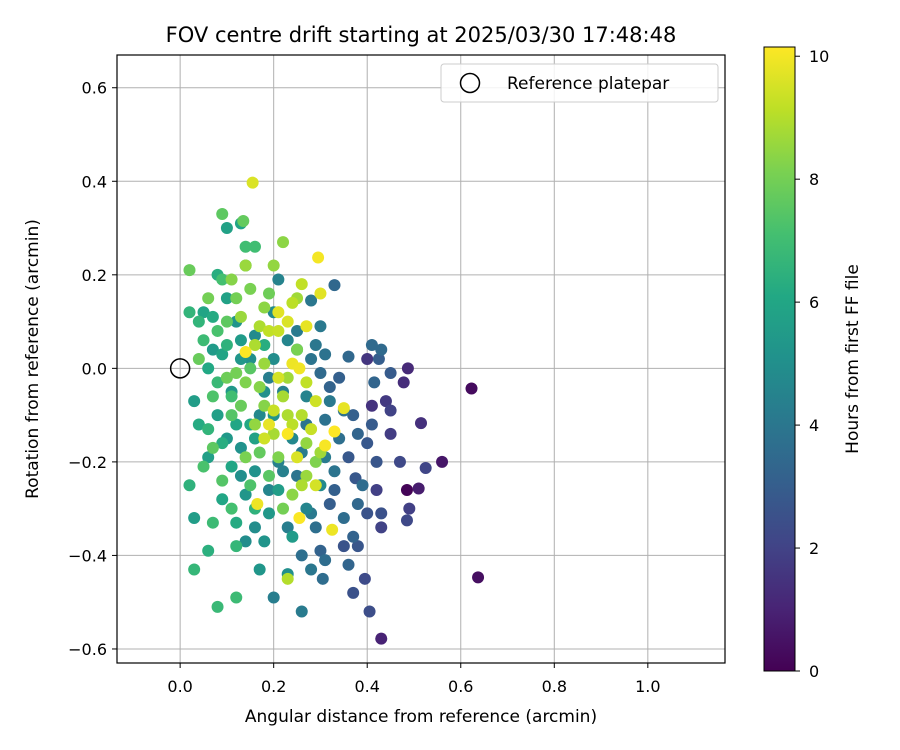  What do you see at coordinates (588, 84) in the screenshot?
I see `legend-label: Reference platepar` at bounding box center [588, 84].